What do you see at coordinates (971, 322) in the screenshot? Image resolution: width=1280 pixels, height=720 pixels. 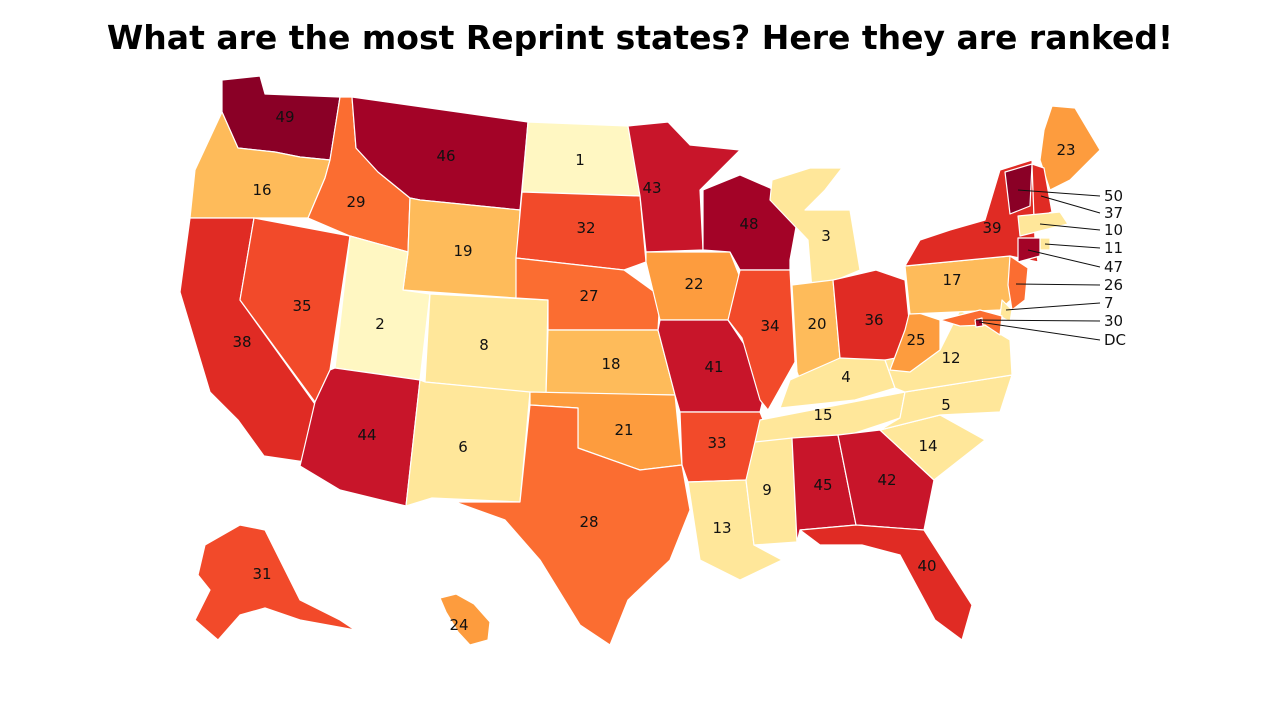 I see `state-md` at bounding box center [971, 322].